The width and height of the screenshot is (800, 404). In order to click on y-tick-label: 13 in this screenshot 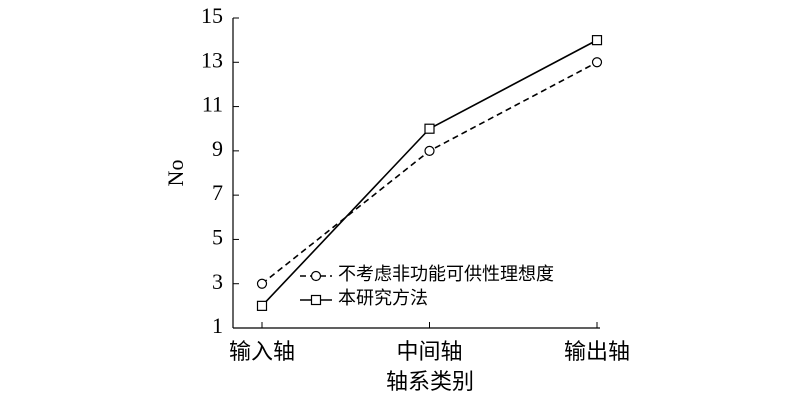, I will do `click(212, 59)`.